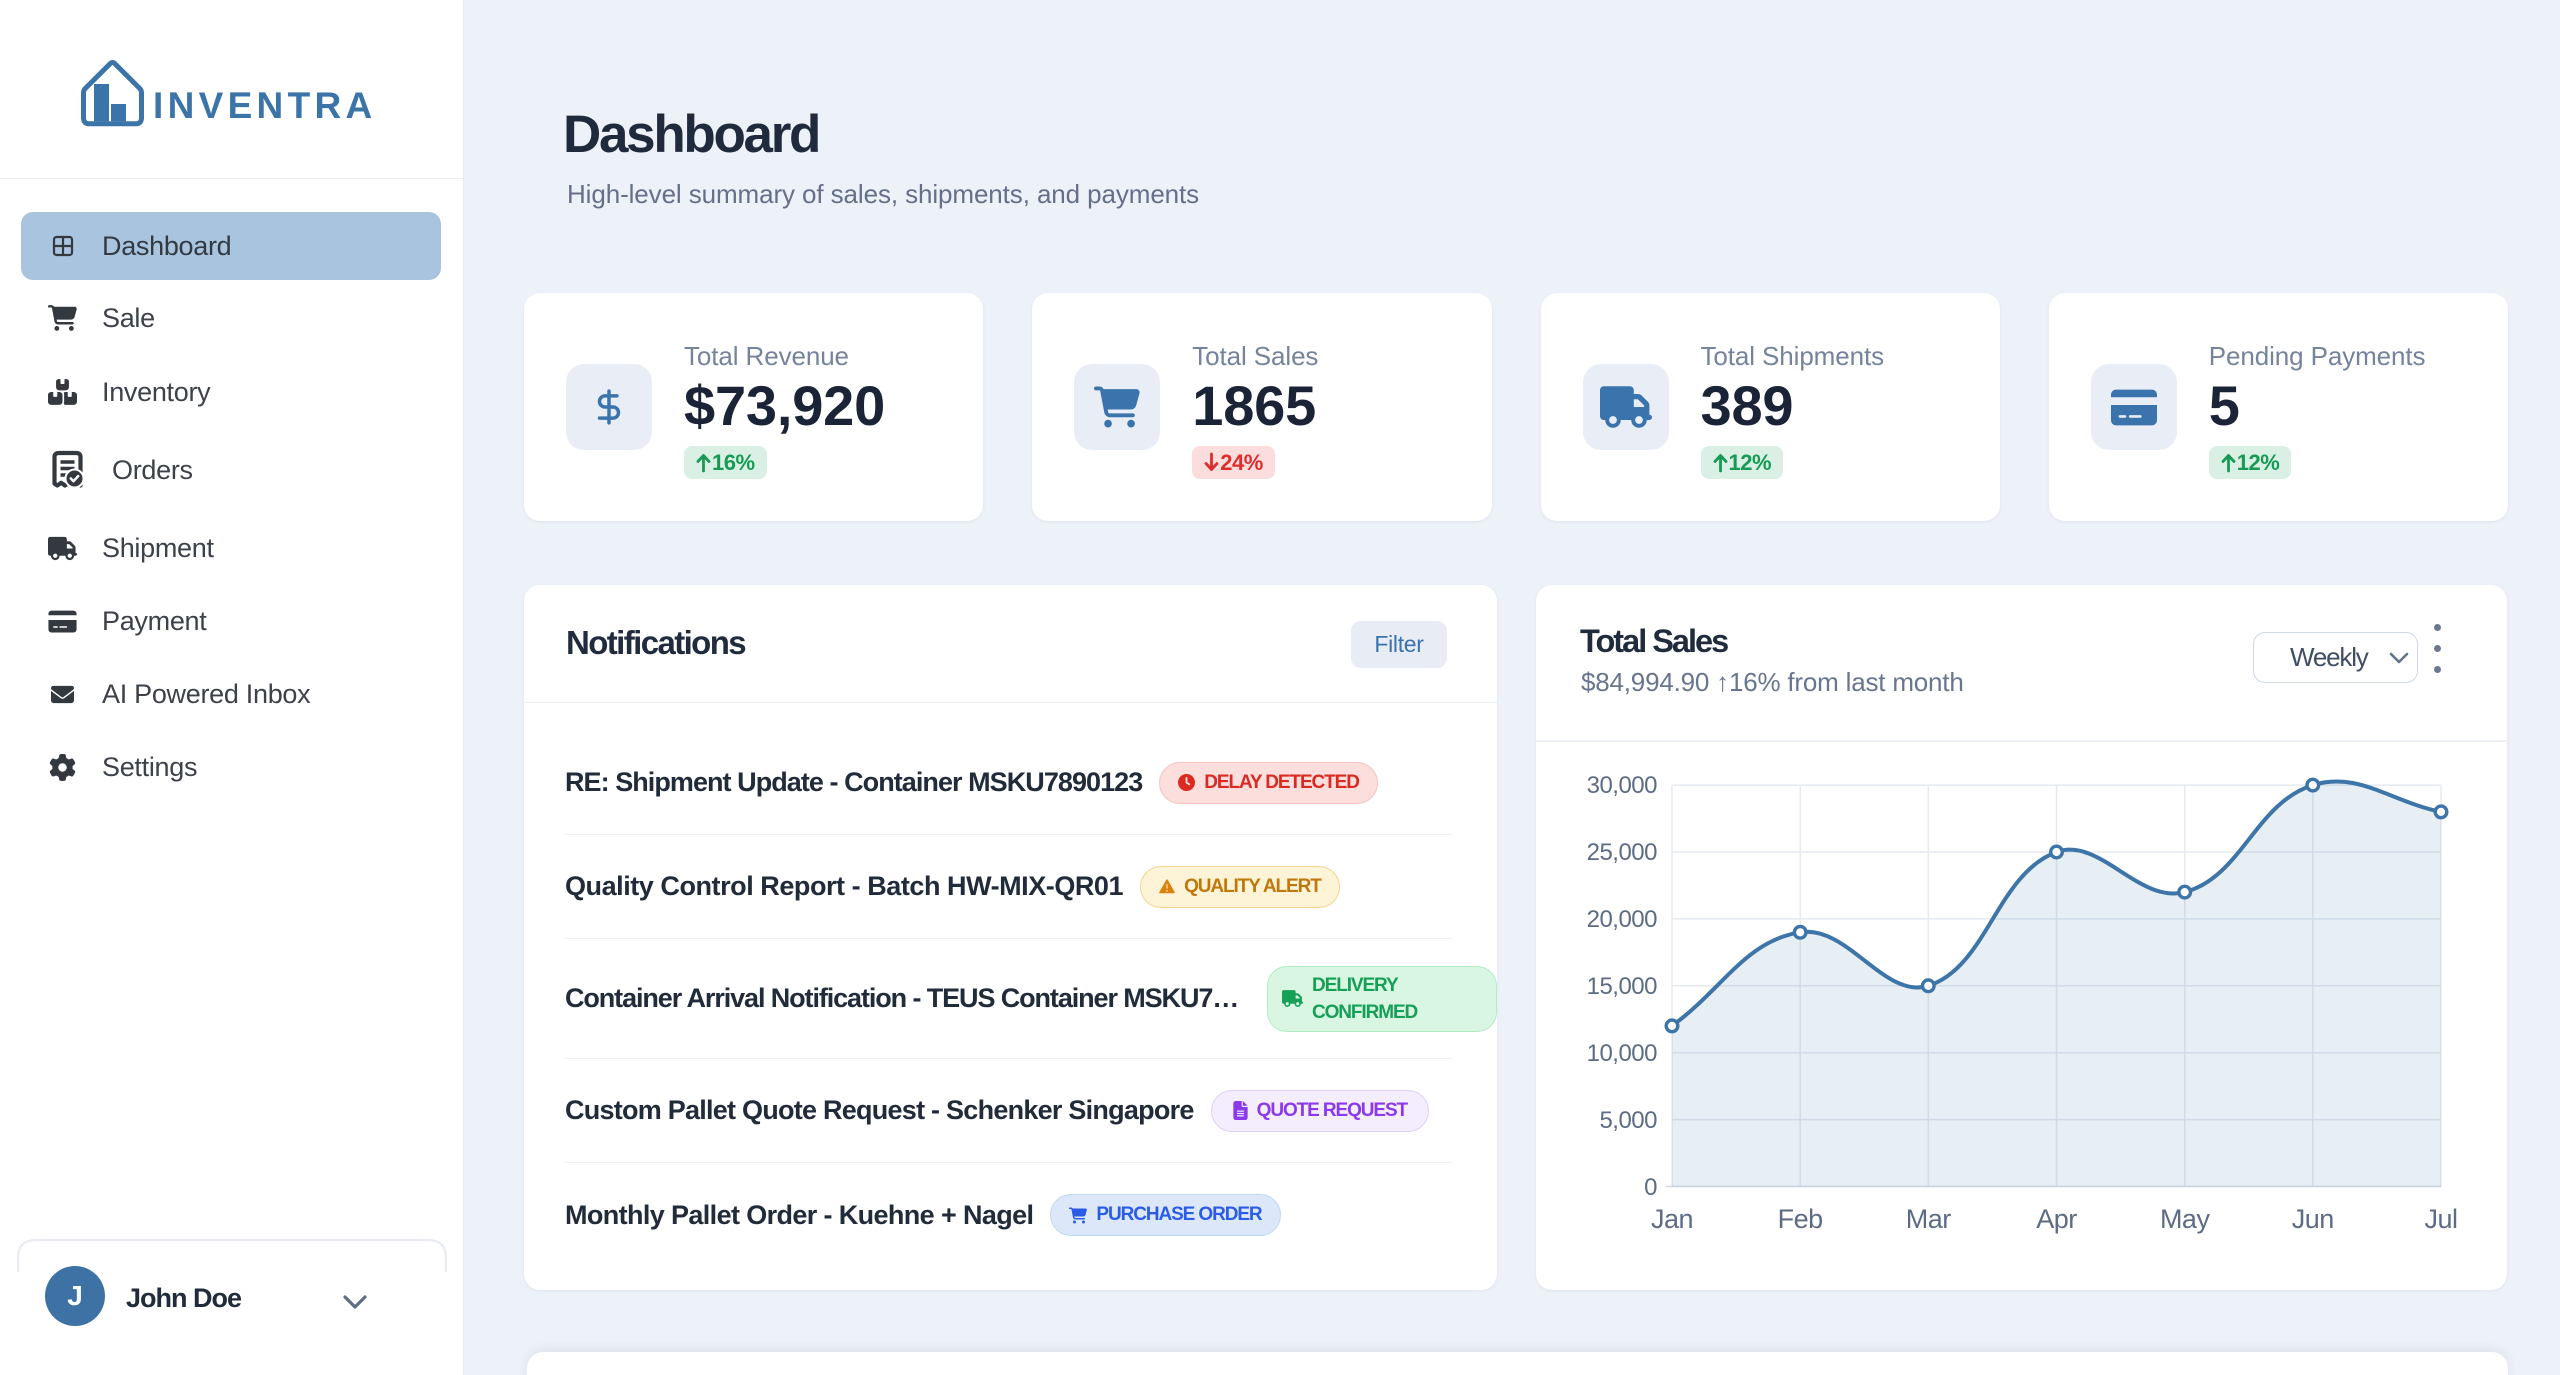 The image size is (2560, 1375). What do you see at coordinates (1622, 919) in the screenshot?
I see `svg-text: 20,000` at bounding box center [1622, 919].